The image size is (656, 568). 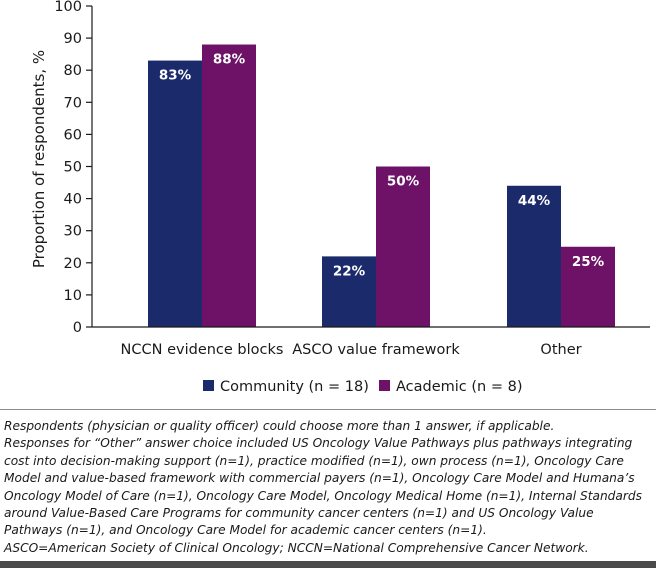 I want to click on bar-value-label: 88%, so click(x=229, y=60).